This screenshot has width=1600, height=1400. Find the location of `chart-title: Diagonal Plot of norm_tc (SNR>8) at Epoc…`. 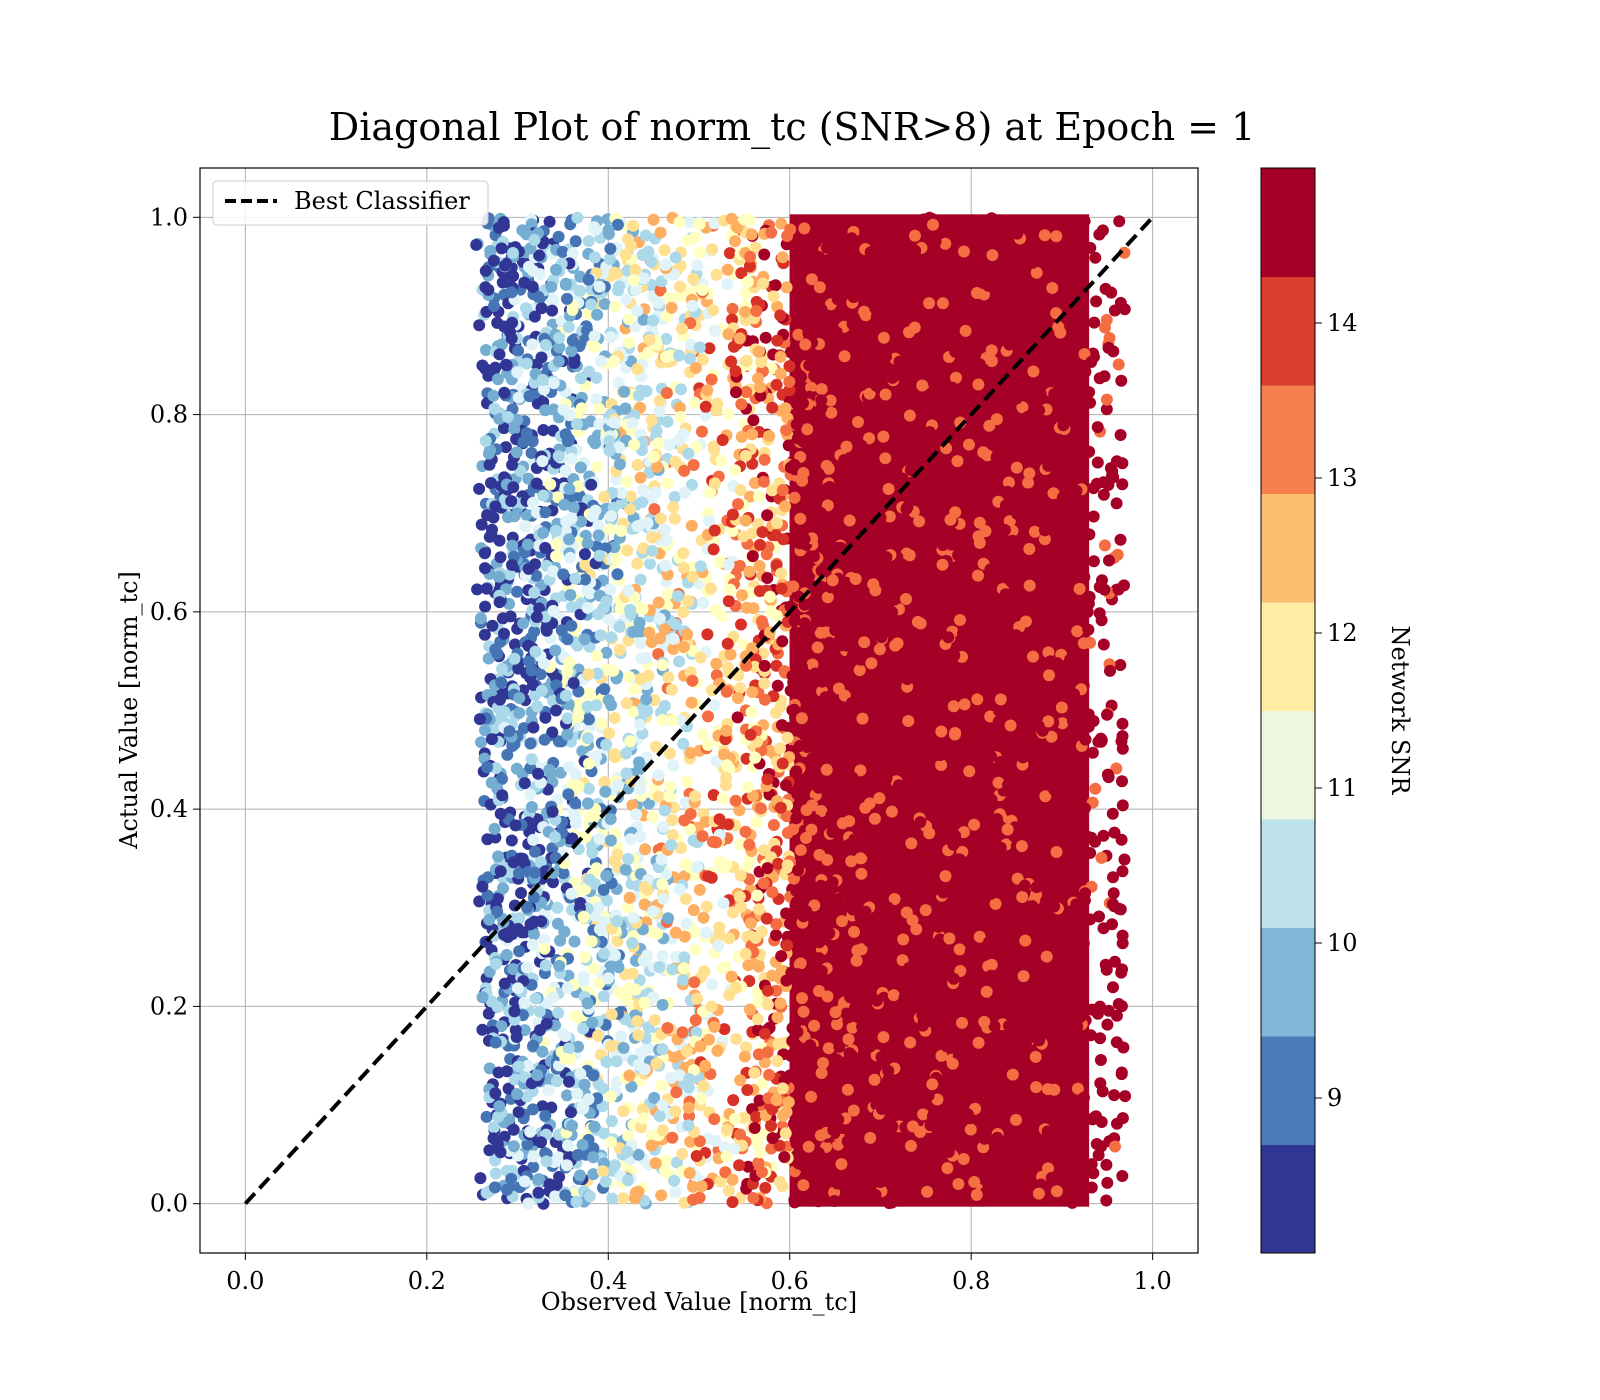

chart-title: Diagonal Plot of norm_tc (SNR>8) at Epoc… is located at coordinates (792, 127).